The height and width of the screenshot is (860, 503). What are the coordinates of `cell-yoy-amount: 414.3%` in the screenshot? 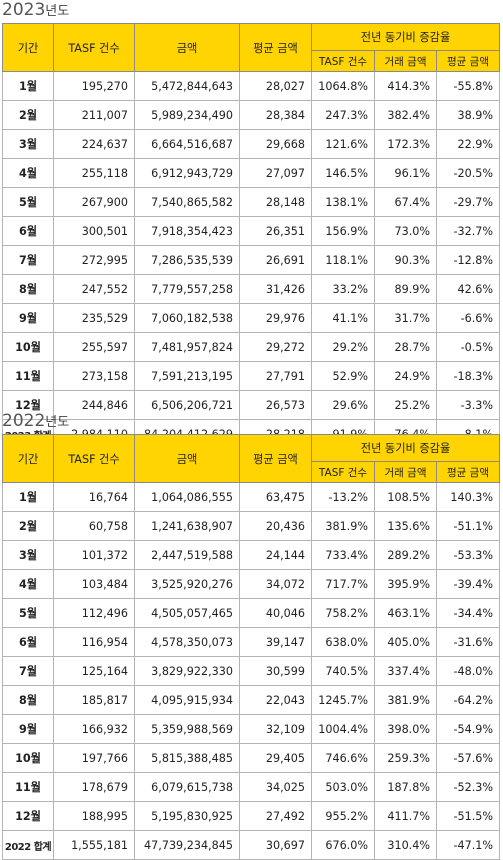 It's located at (405, 86).